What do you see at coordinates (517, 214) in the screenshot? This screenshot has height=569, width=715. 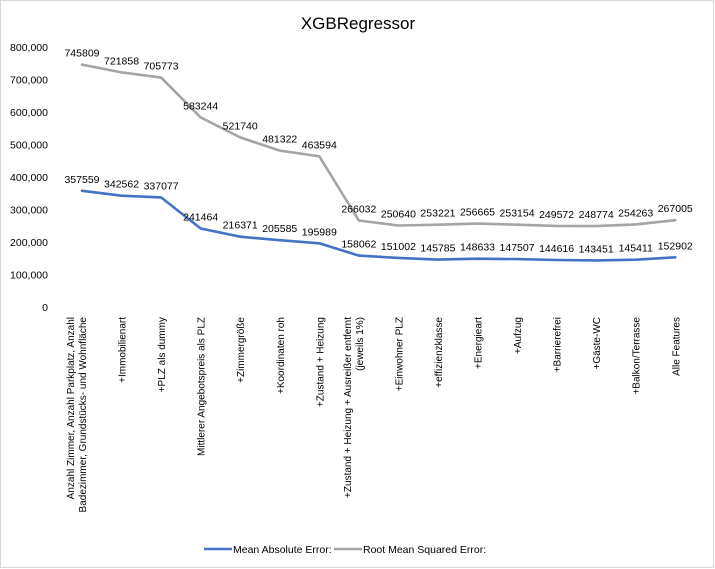 I see `data-label: 253154` at bounding box center [517, 214].